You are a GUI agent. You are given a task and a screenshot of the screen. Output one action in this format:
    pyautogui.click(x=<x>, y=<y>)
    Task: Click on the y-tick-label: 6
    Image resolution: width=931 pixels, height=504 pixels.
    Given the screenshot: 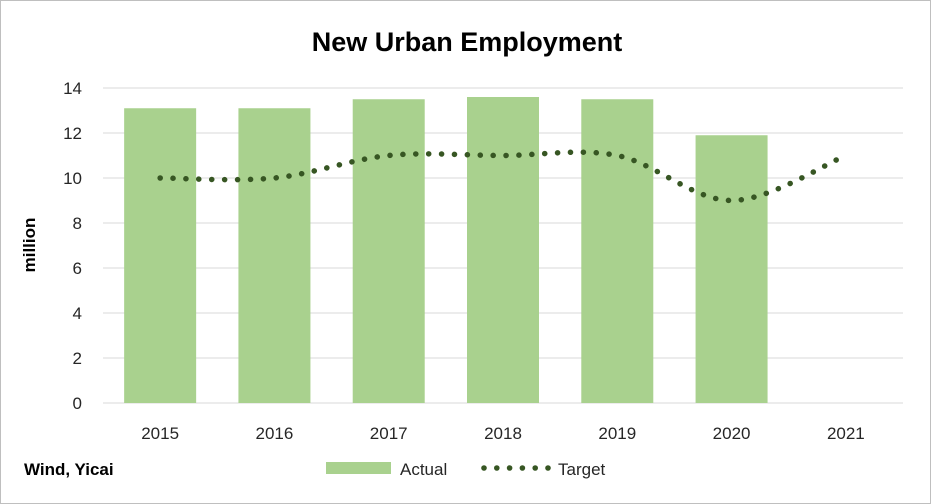 What is the action you would take?
    pyautogui.click(x=77, y=268)
    